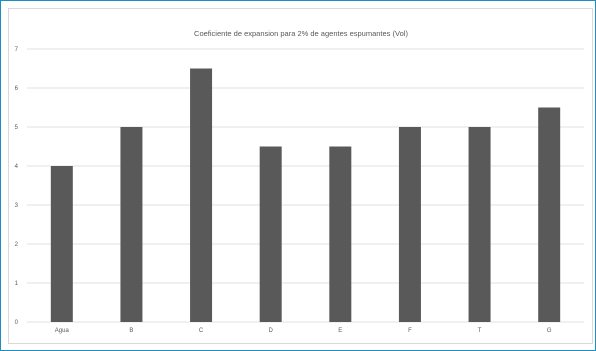  I want to click on y-tick-label: 2, so click(17, 245).